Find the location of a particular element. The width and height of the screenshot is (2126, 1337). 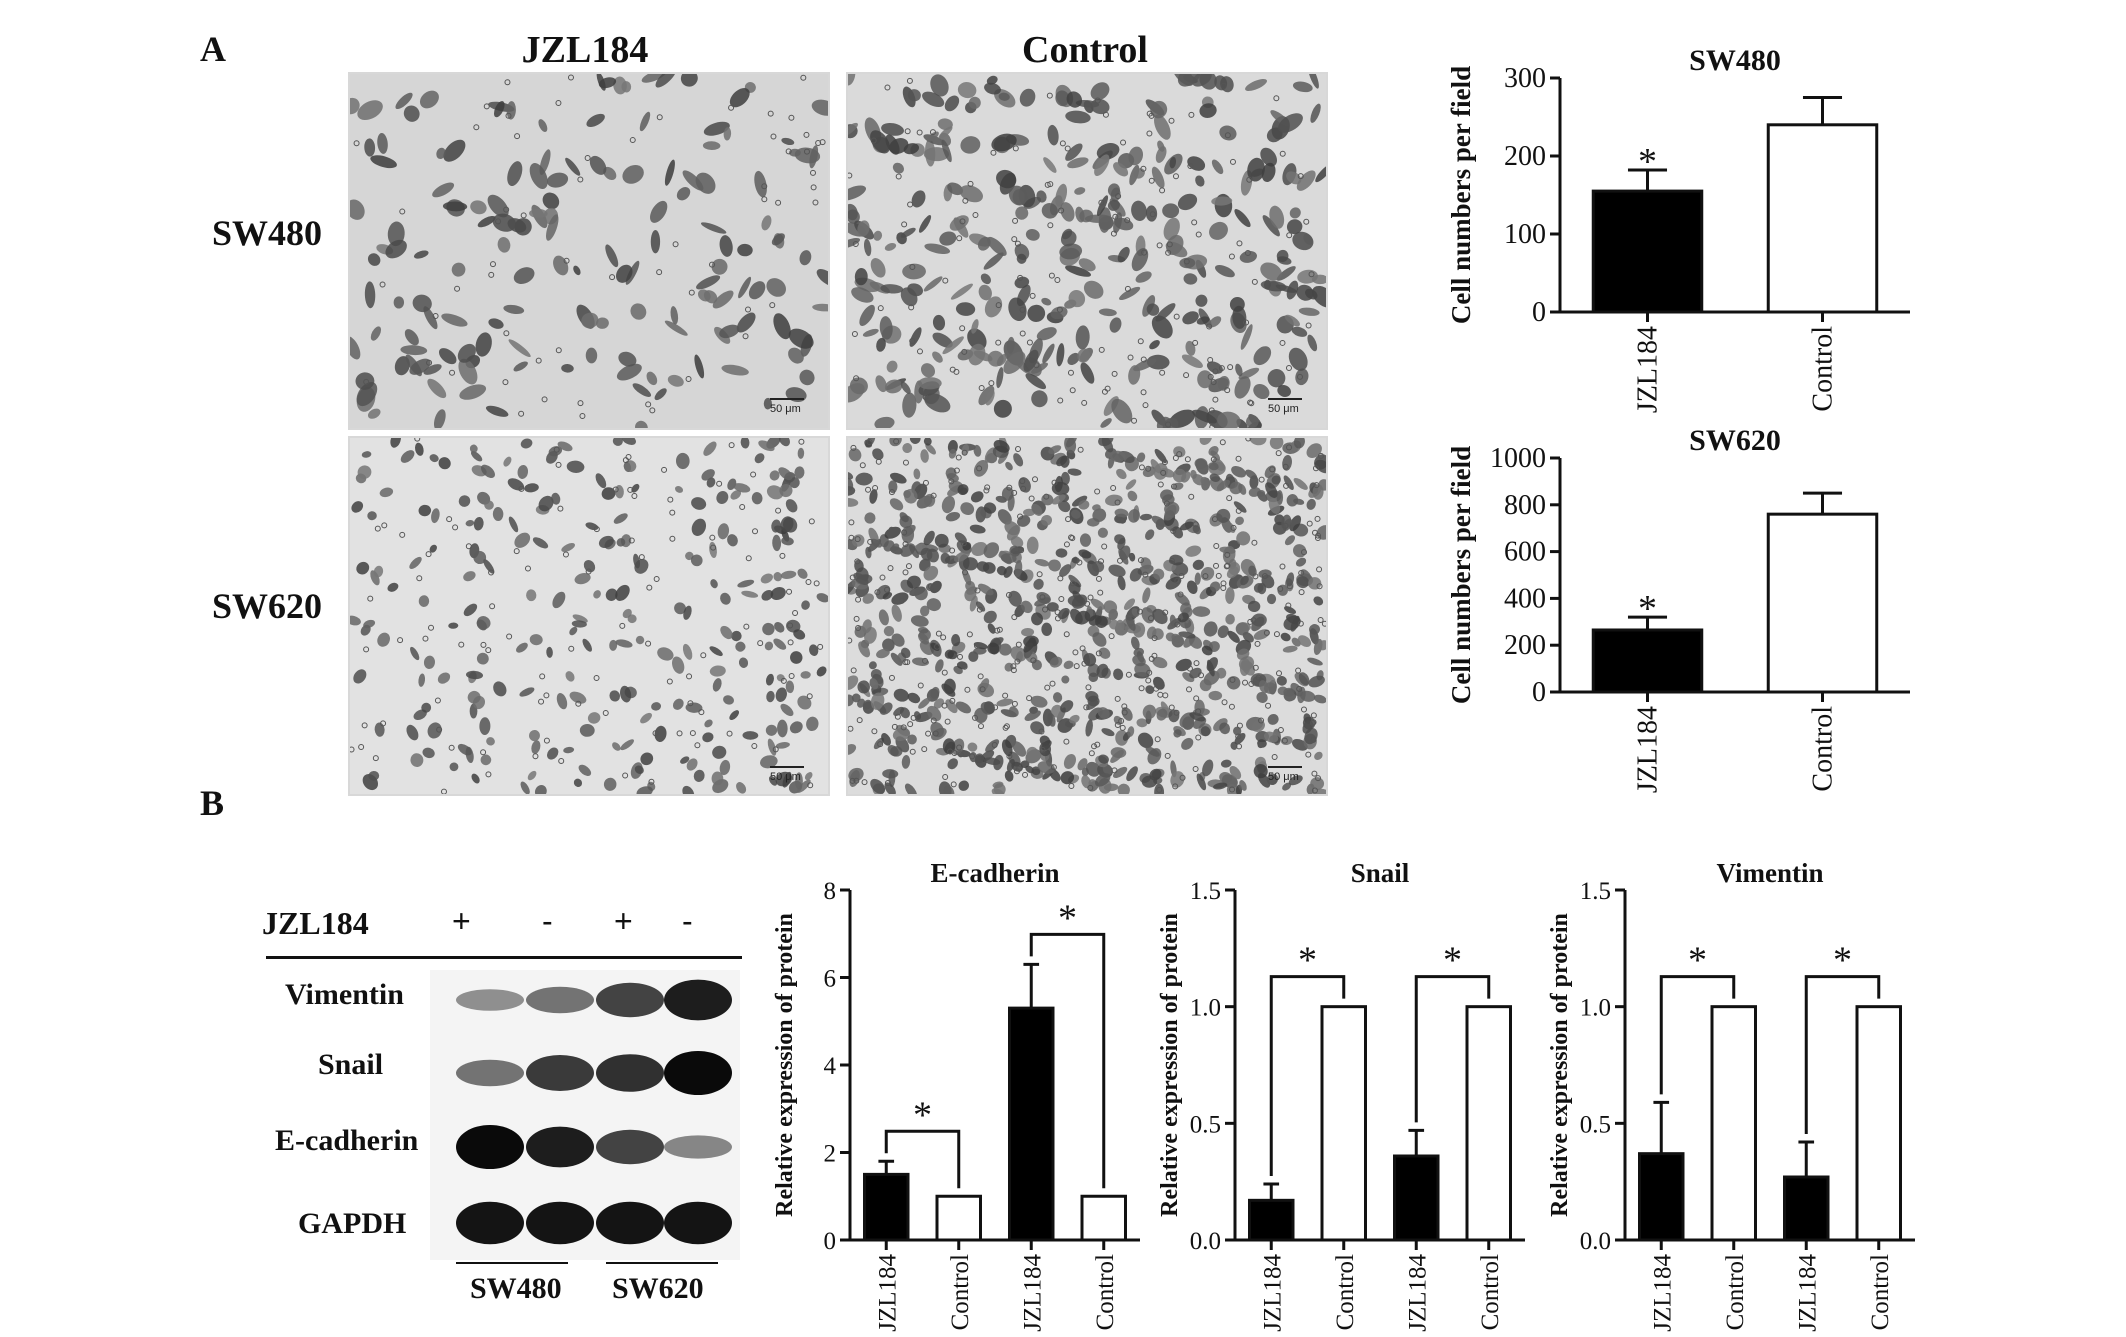

y-tick-label: 8 is located at coordinates (830, 891).